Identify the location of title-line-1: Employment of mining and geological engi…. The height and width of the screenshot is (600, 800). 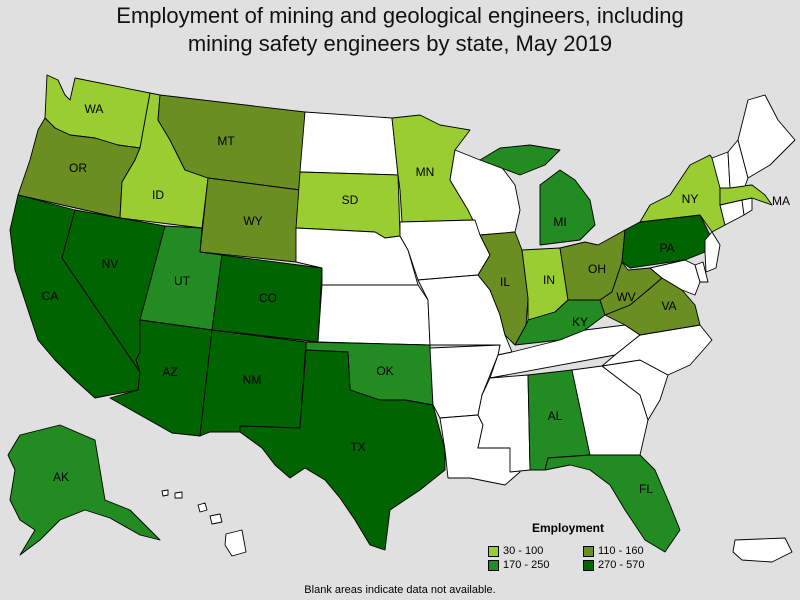
(400, 15).